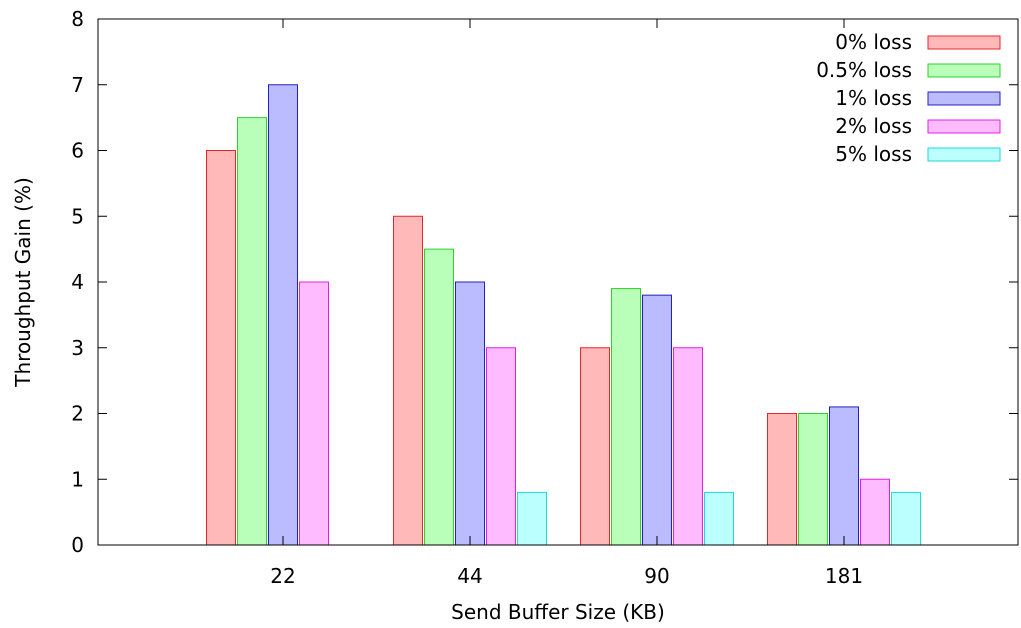  I want to click on y-tick-label: 0, so click(77, 545).